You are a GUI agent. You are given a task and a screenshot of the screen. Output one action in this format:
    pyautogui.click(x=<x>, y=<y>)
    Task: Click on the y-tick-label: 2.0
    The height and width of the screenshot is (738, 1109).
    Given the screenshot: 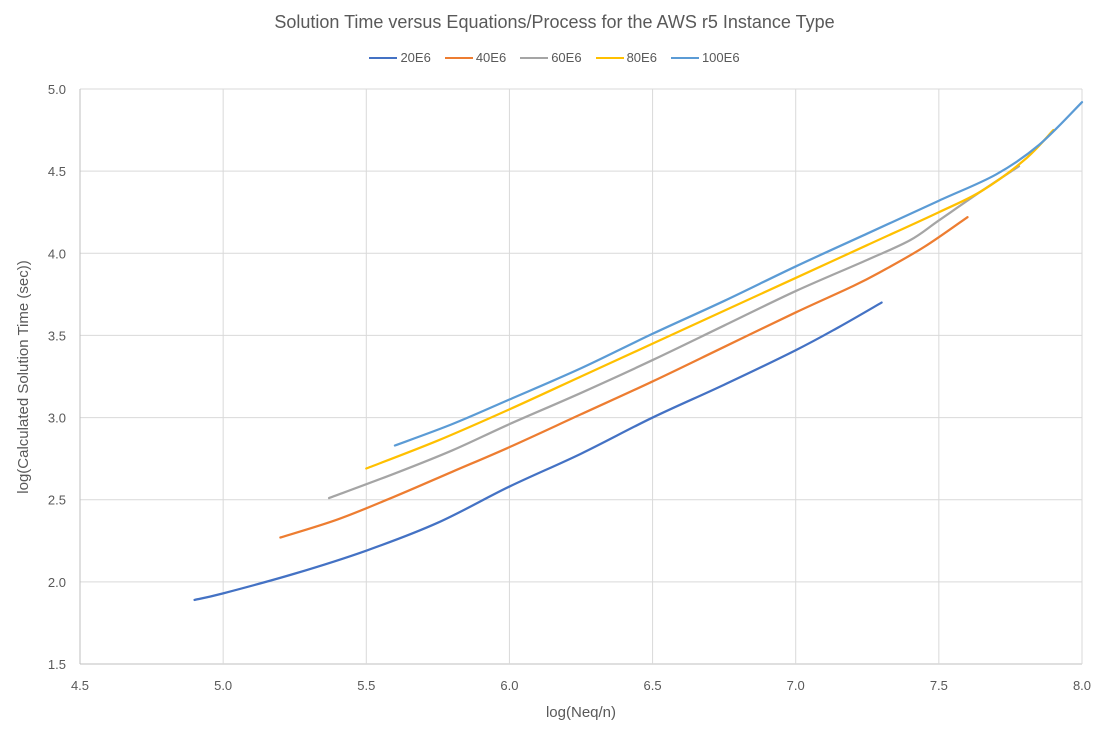 What is the action you would take?
    pyautogui.click(x=57, y=582)
    